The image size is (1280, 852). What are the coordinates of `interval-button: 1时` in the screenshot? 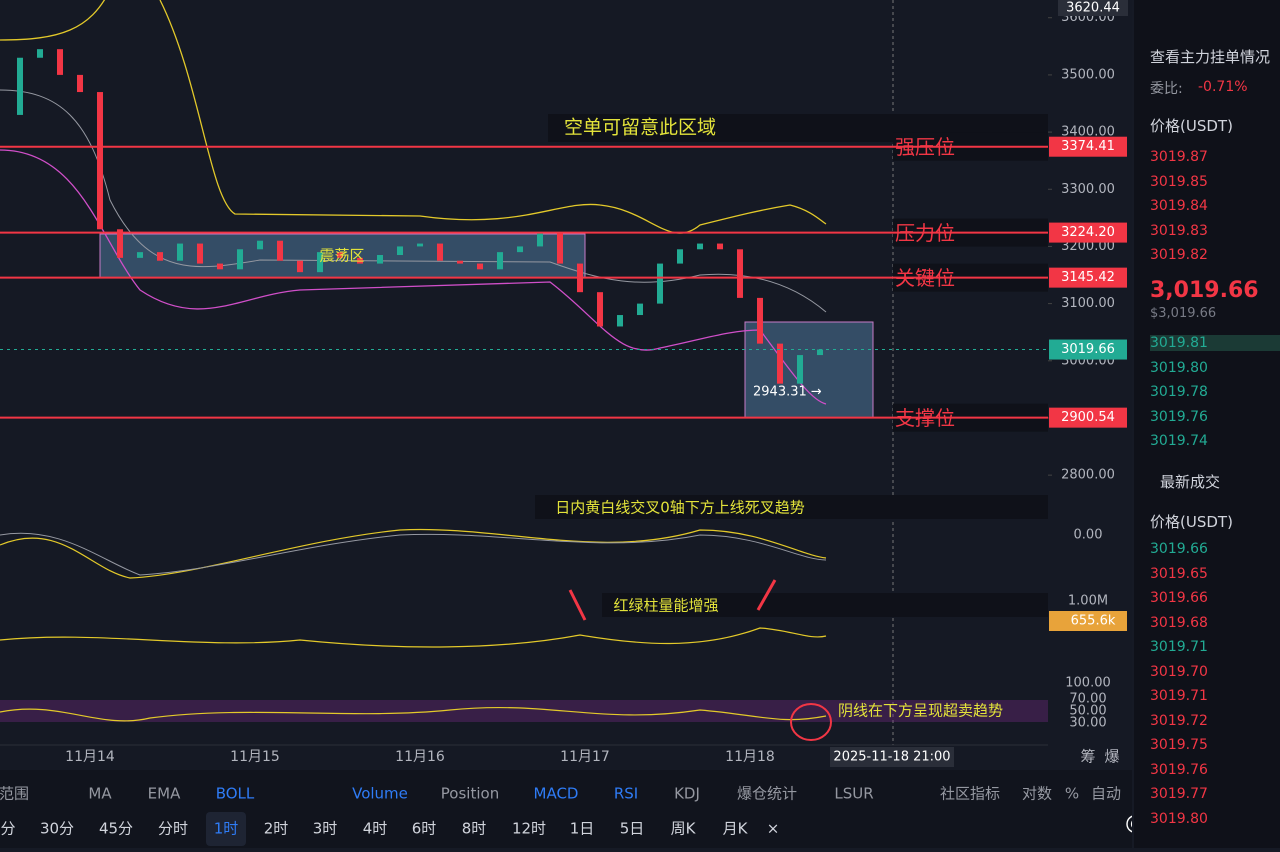 It's located at (226, 829).